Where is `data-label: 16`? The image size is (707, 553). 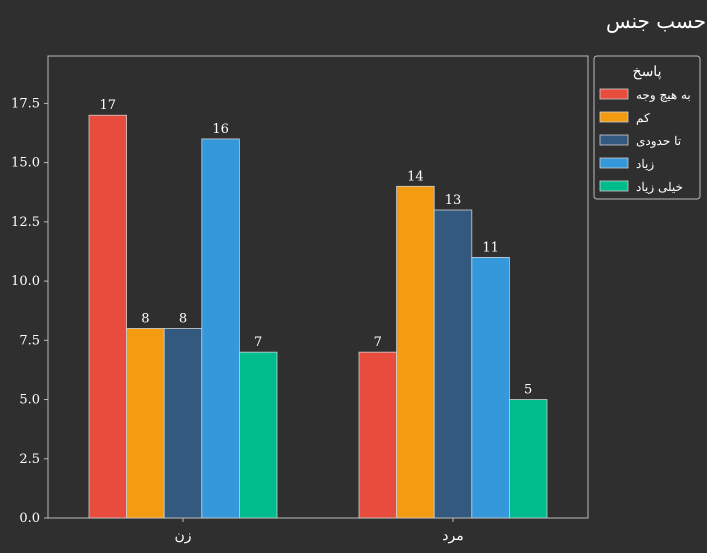 data-label: 16 is located at coordinates (220, 129).